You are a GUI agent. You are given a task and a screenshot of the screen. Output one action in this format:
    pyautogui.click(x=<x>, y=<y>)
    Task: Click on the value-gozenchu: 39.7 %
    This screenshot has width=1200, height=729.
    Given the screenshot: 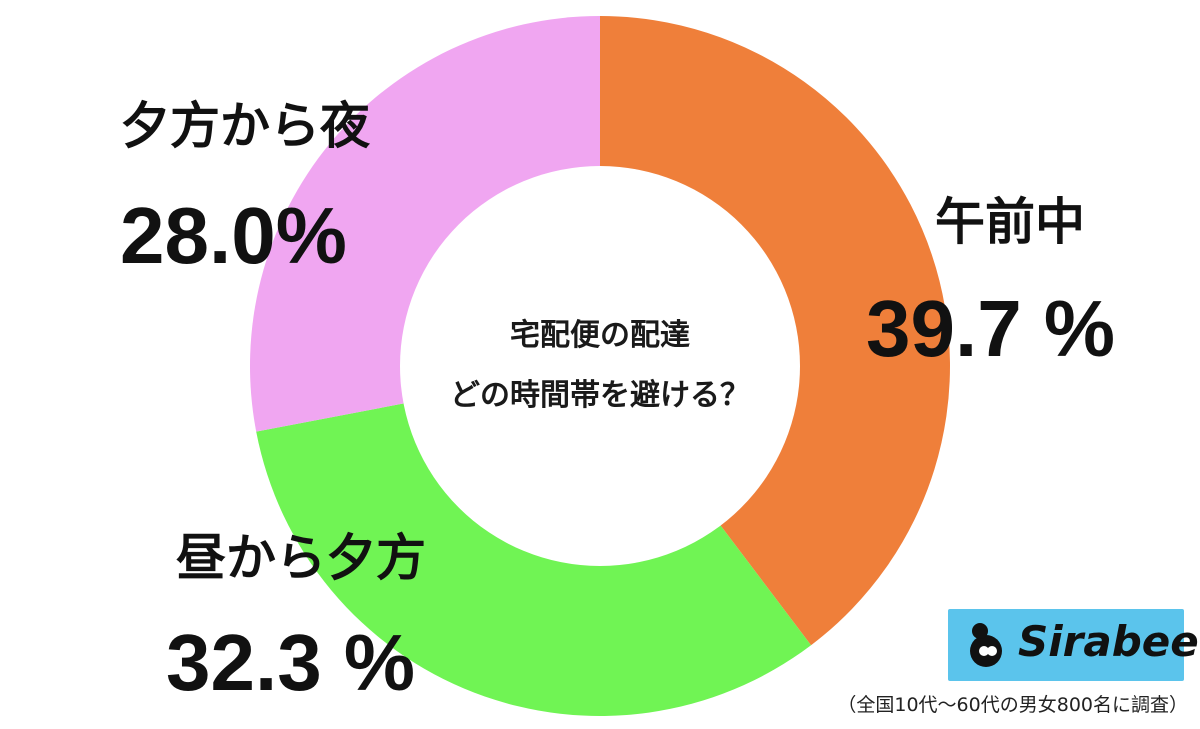 What is the action you would take?
    pyautogui.click(x=991, y=328)
    